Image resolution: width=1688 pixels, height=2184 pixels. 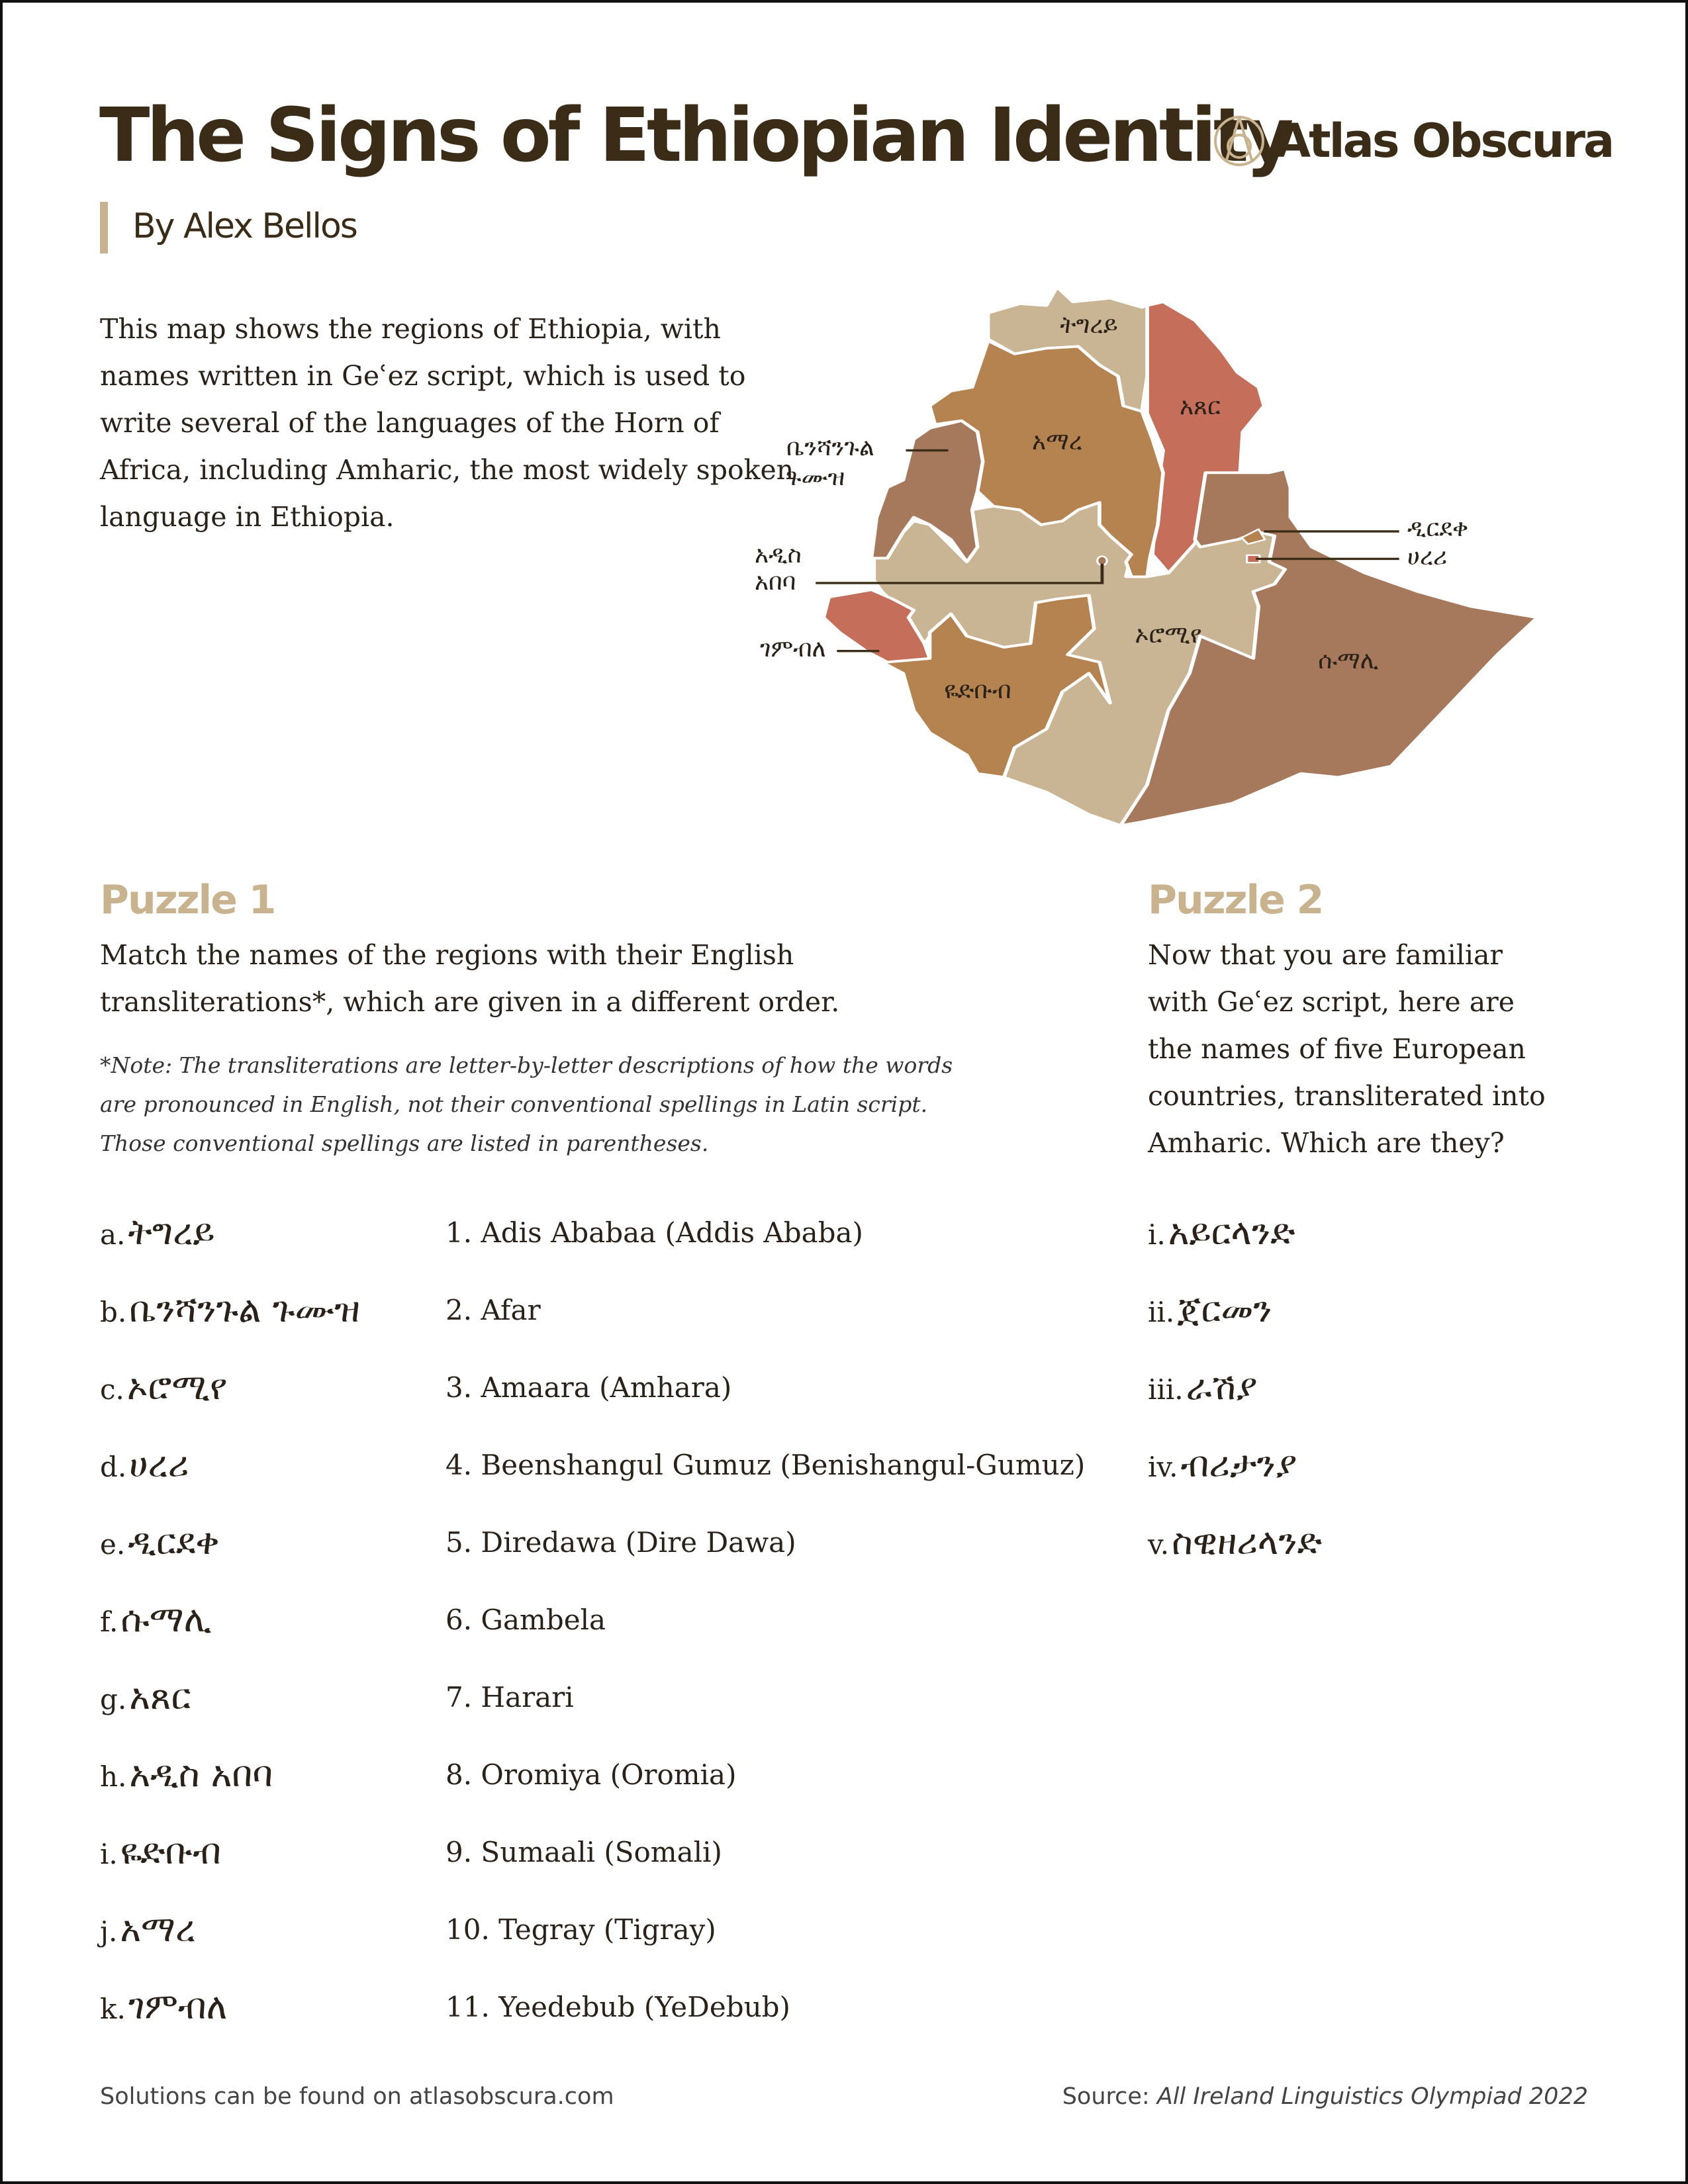 I want to click on geez-region-name: ትግረይ, so click(x=171, y=1232).